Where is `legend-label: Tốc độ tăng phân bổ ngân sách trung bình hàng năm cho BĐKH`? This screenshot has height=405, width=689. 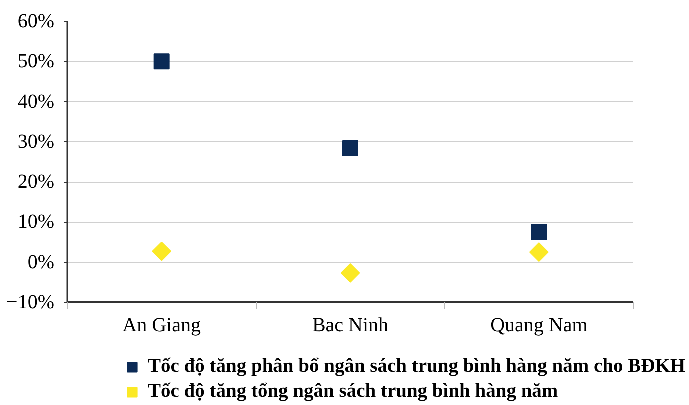
legend-label: Tốc độ tăng phân bổ ngân sách trung bình hàng năm cho BĐKH is located at coordinates (417, 367).